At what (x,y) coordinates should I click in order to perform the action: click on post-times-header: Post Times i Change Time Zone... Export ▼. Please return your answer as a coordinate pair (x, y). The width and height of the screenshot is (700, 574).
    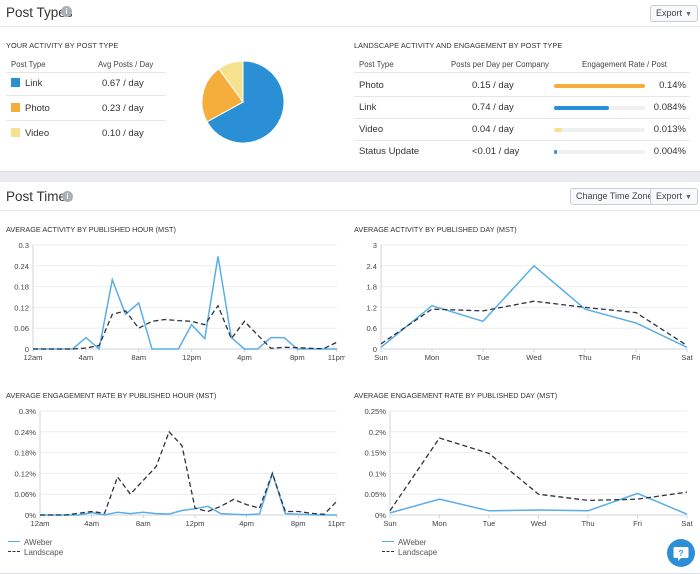
    Looking at the image, I should click on (350, 196).